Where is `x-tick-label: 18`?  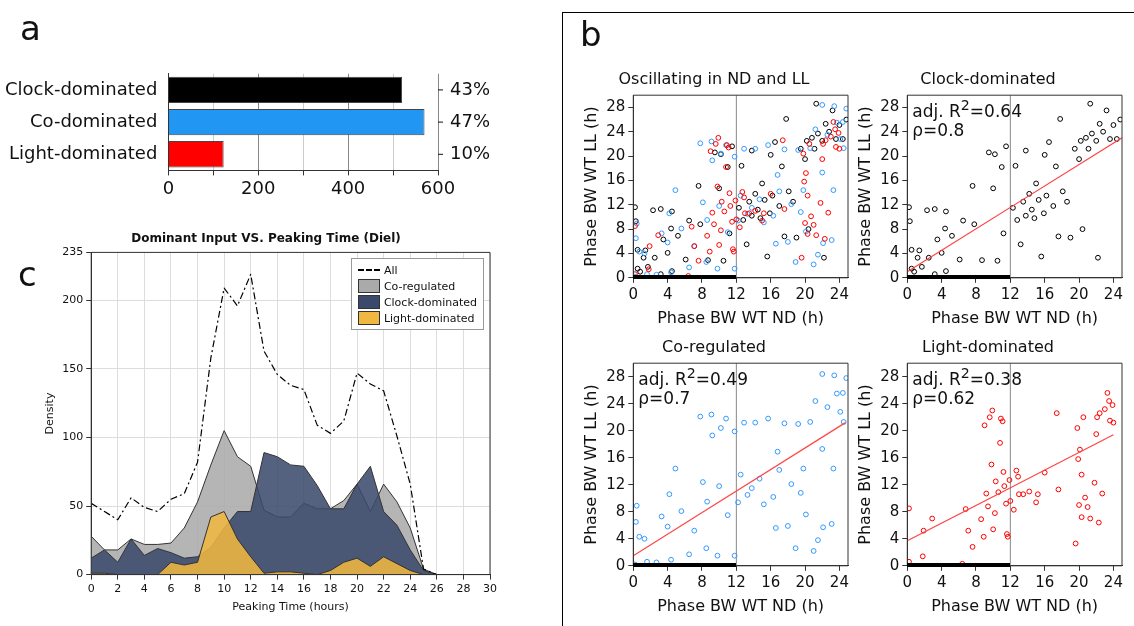 x-tick-label: 18 is located at coordinates (330, 589).